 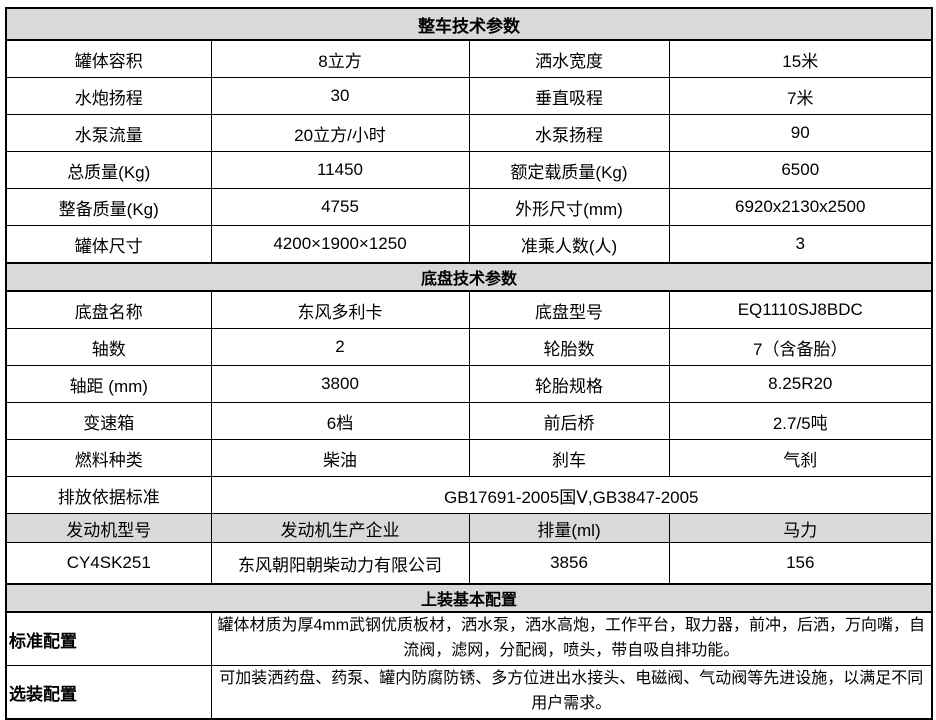 What do you see at coordinates (569, 244) in the screenshot?
I see `param-label: 准乘人数(人)` at bounding box center [569, 244].